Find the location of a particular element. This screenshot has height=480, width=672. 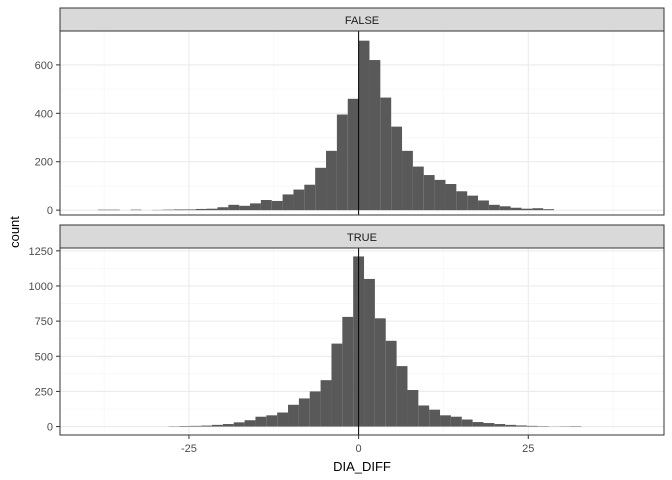

y-tick-label: 1250 is located at coordinates (41, 252).